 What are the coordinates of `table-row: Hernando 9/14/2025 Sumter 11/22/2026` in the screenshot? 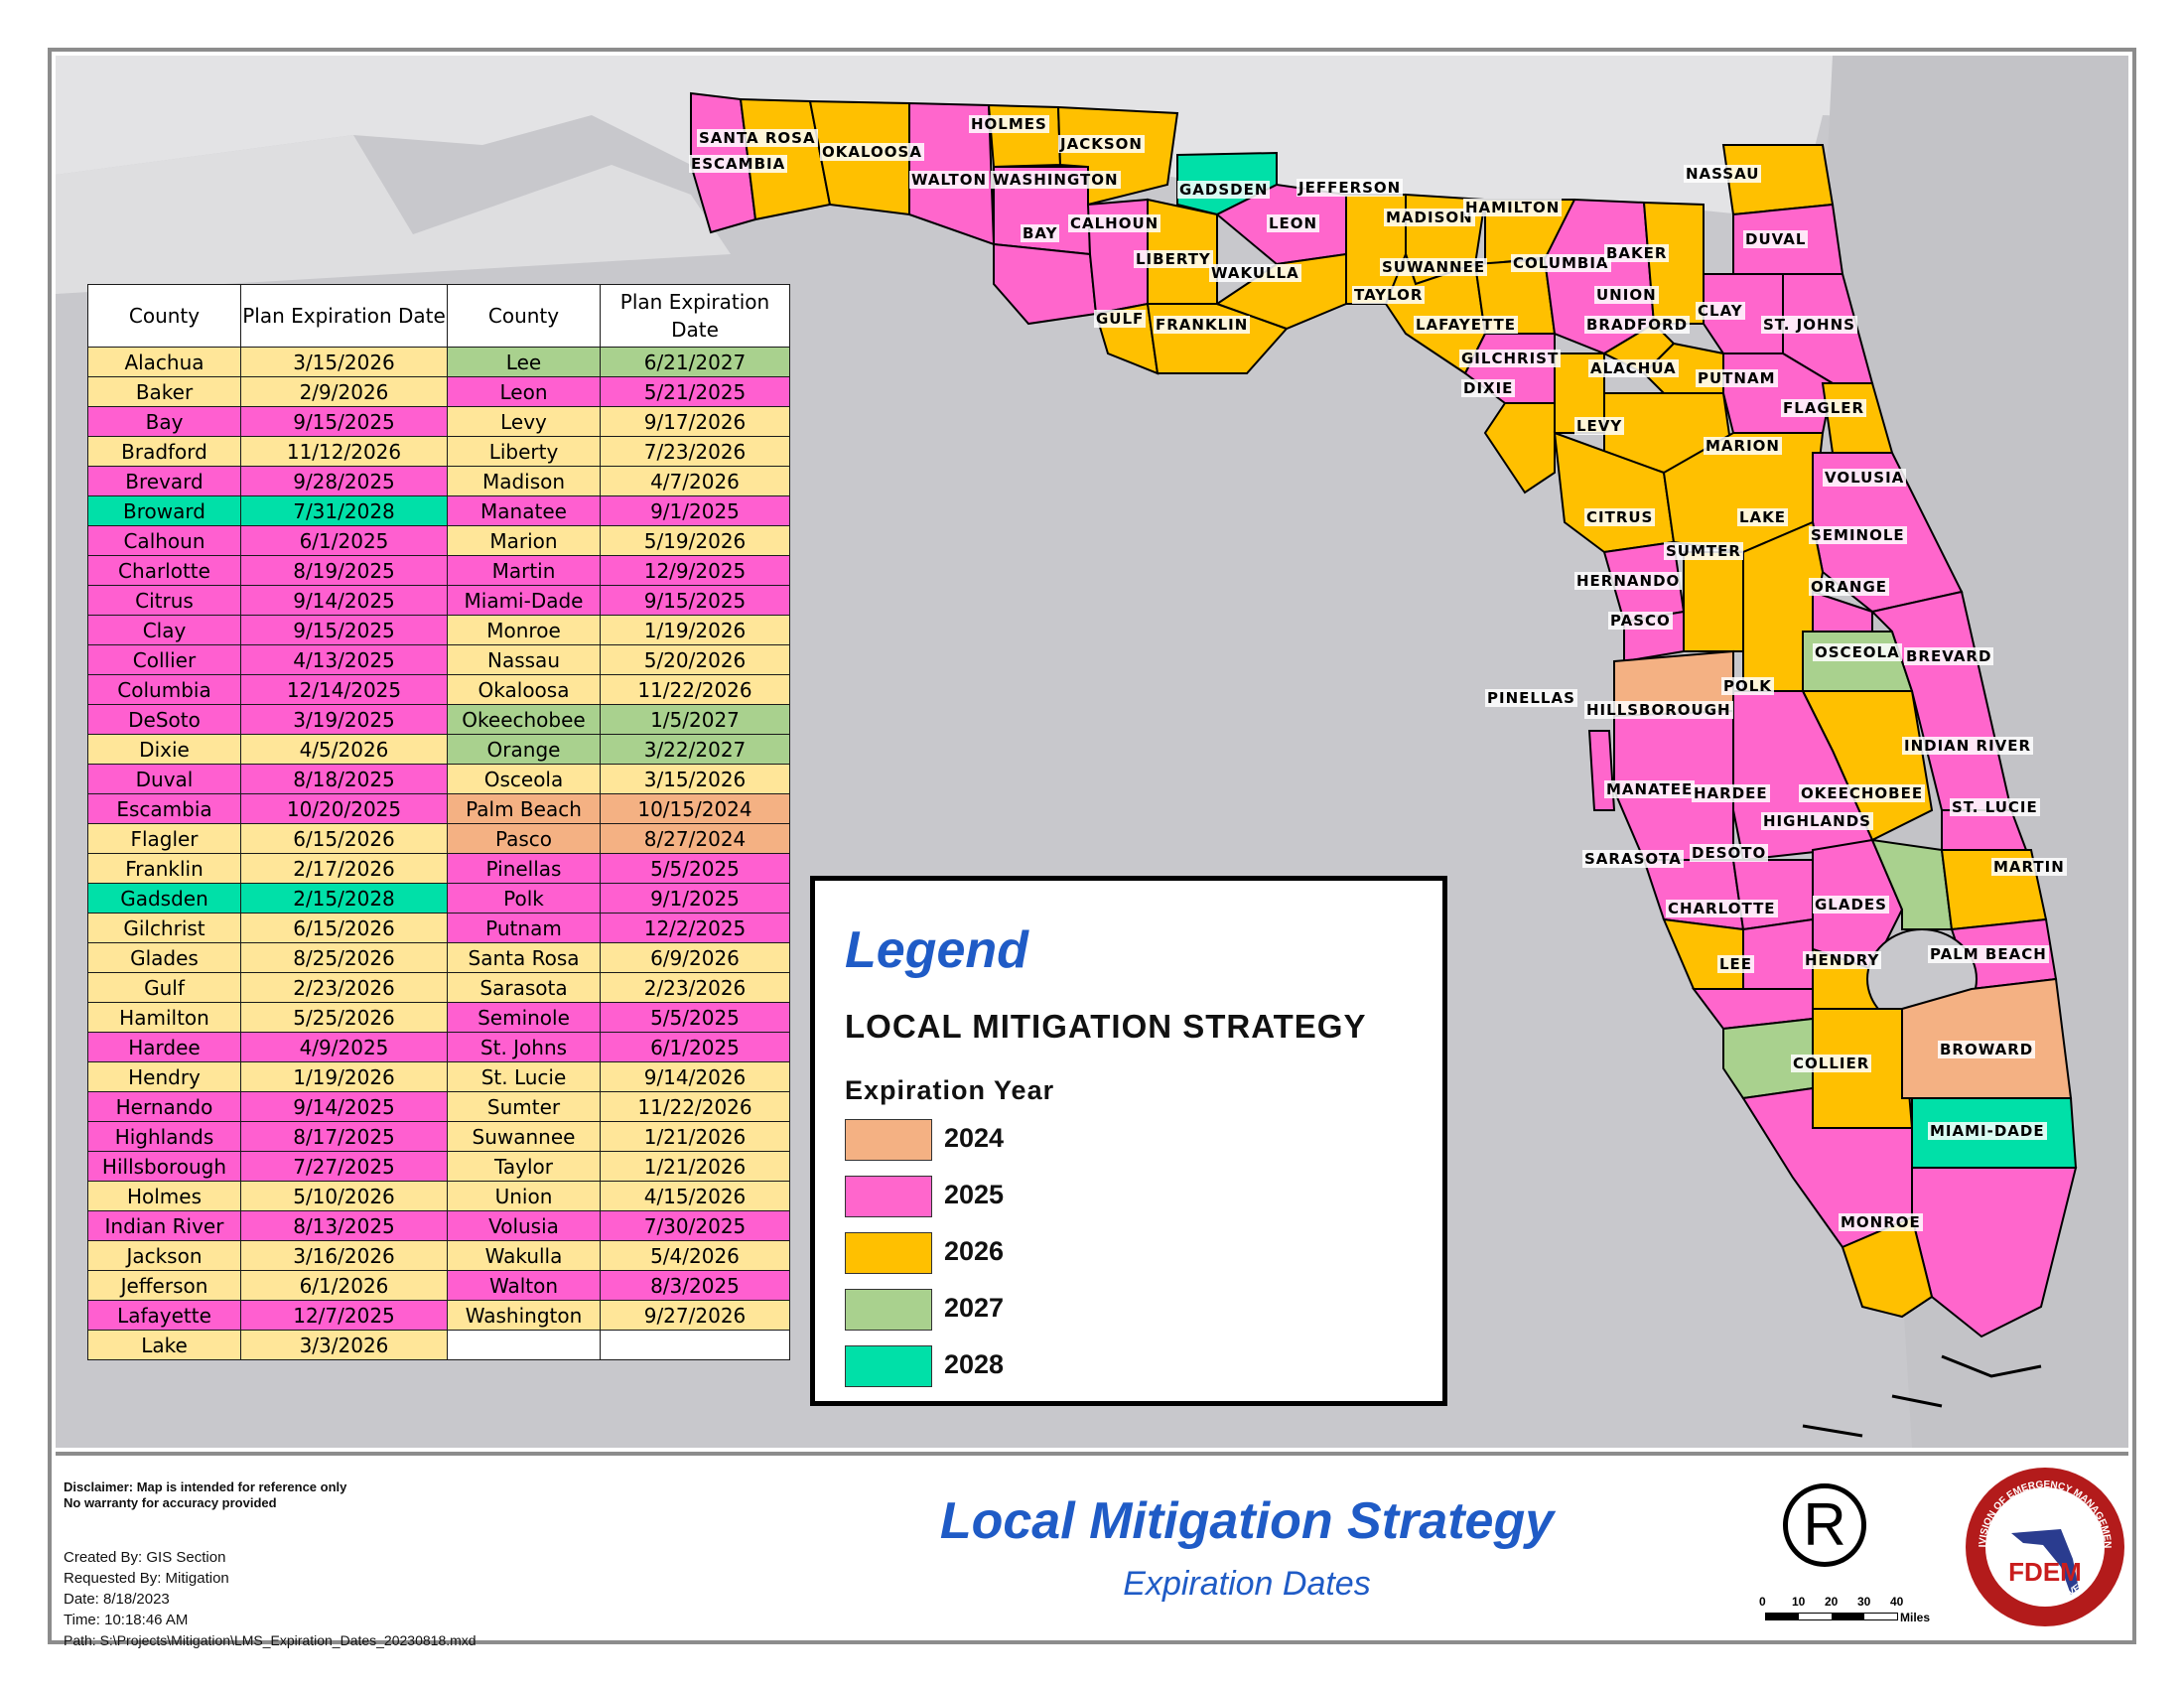 It's located at (438, 1106).